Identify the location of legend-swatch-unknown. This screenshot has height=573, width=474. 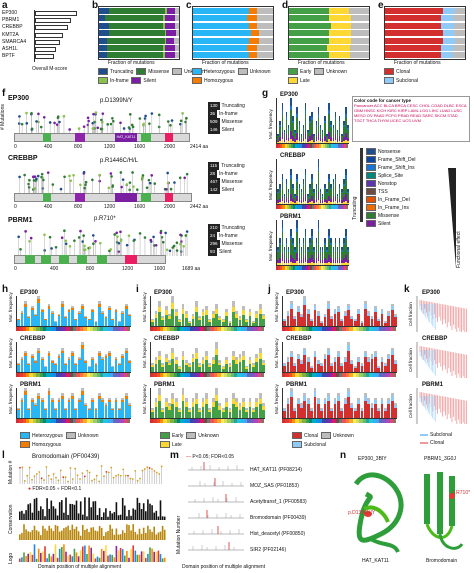
(177, 71).